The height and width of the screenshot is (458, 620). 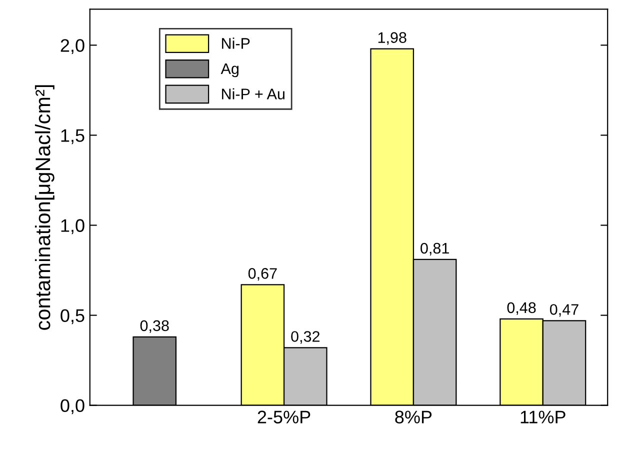 What do you see at coordinates (72, 406) in the screenshot?
I see `y-tick-label: 0,0` at bounding box center [72, 406].